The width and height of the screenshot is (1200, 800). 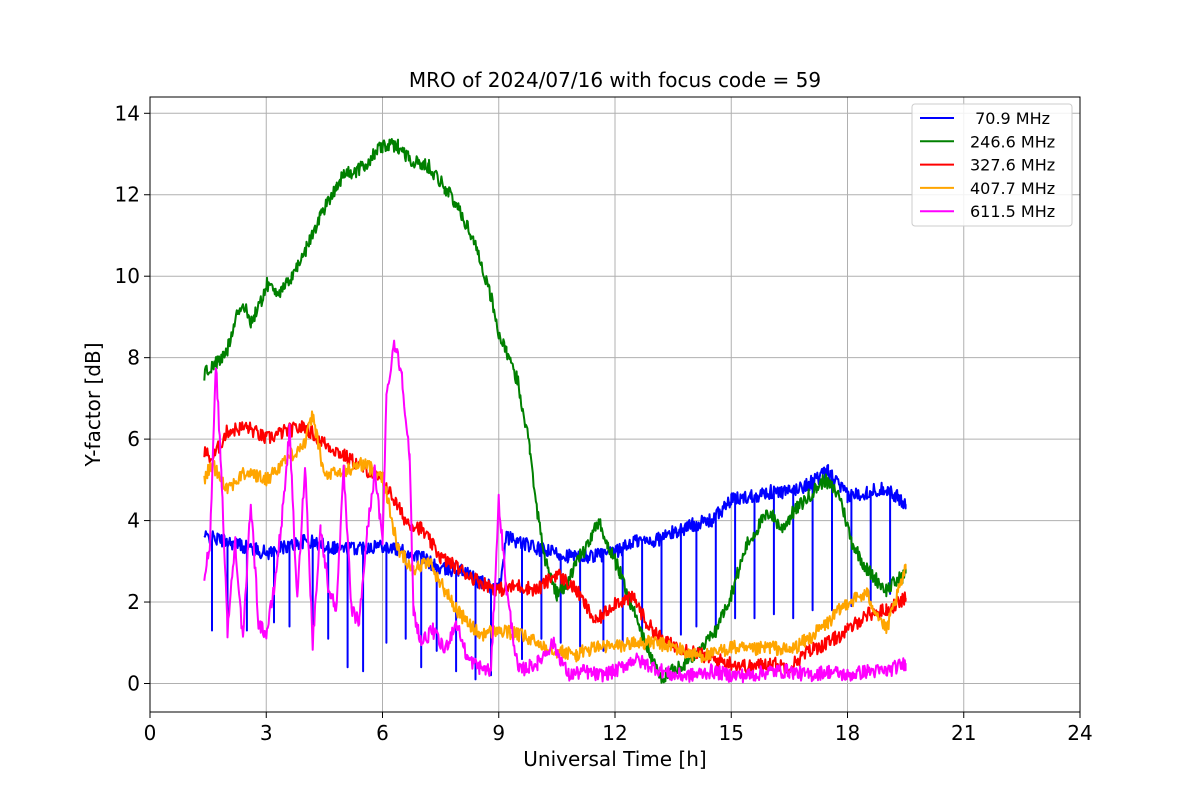 I want to click on y-tick-label: 8, so click(x=133, y=358).